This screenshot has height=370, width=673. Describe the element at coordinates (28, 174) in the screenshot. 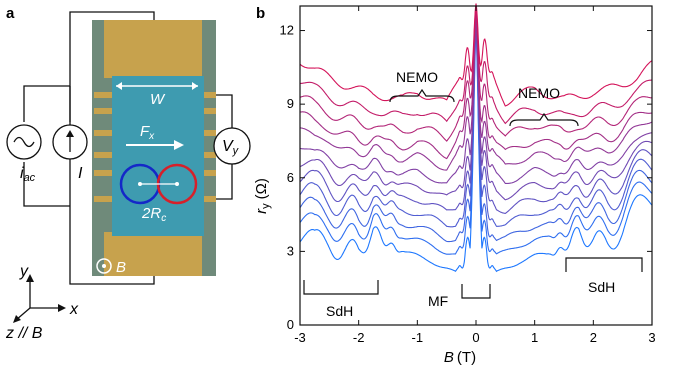

I see `ac-source-label: iac` at that location.